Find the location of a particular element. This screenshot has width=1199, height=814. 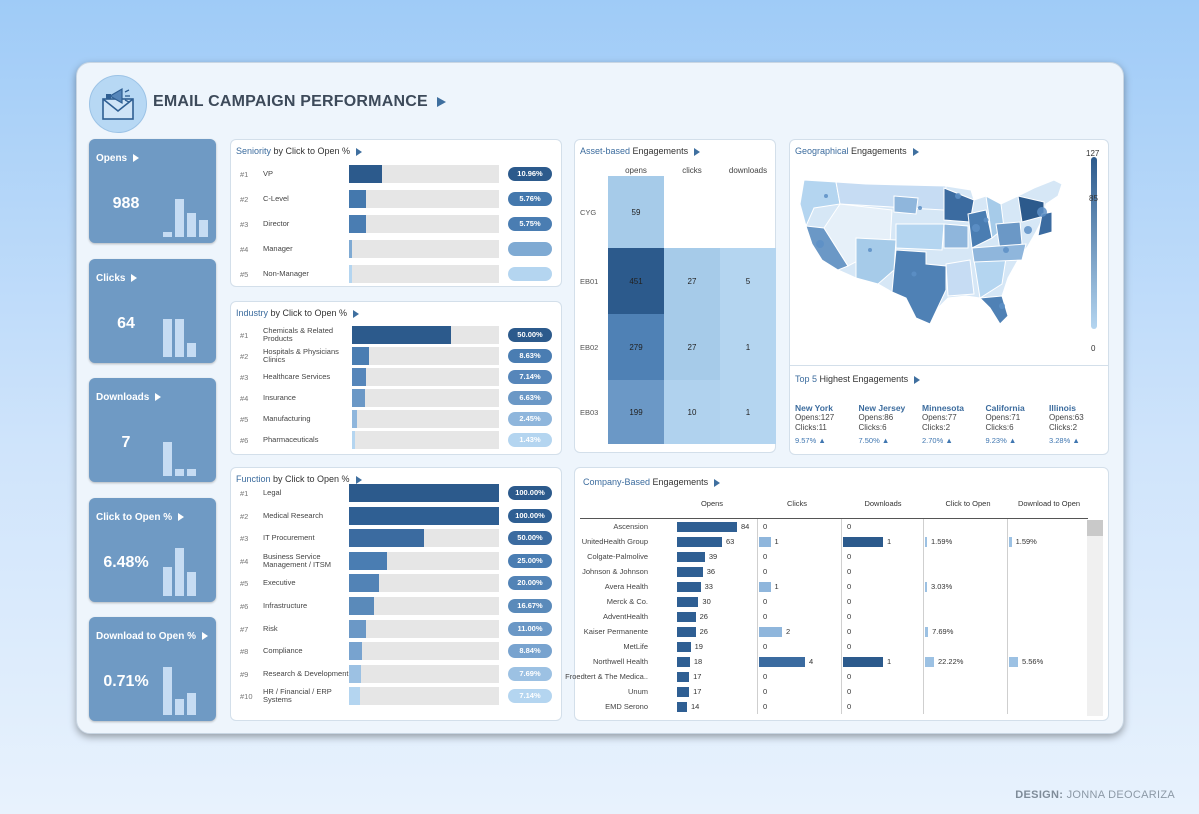

table-row: Northwell Health 18 4 1 22.22% 5.56% is located at coordinates (830, 662).